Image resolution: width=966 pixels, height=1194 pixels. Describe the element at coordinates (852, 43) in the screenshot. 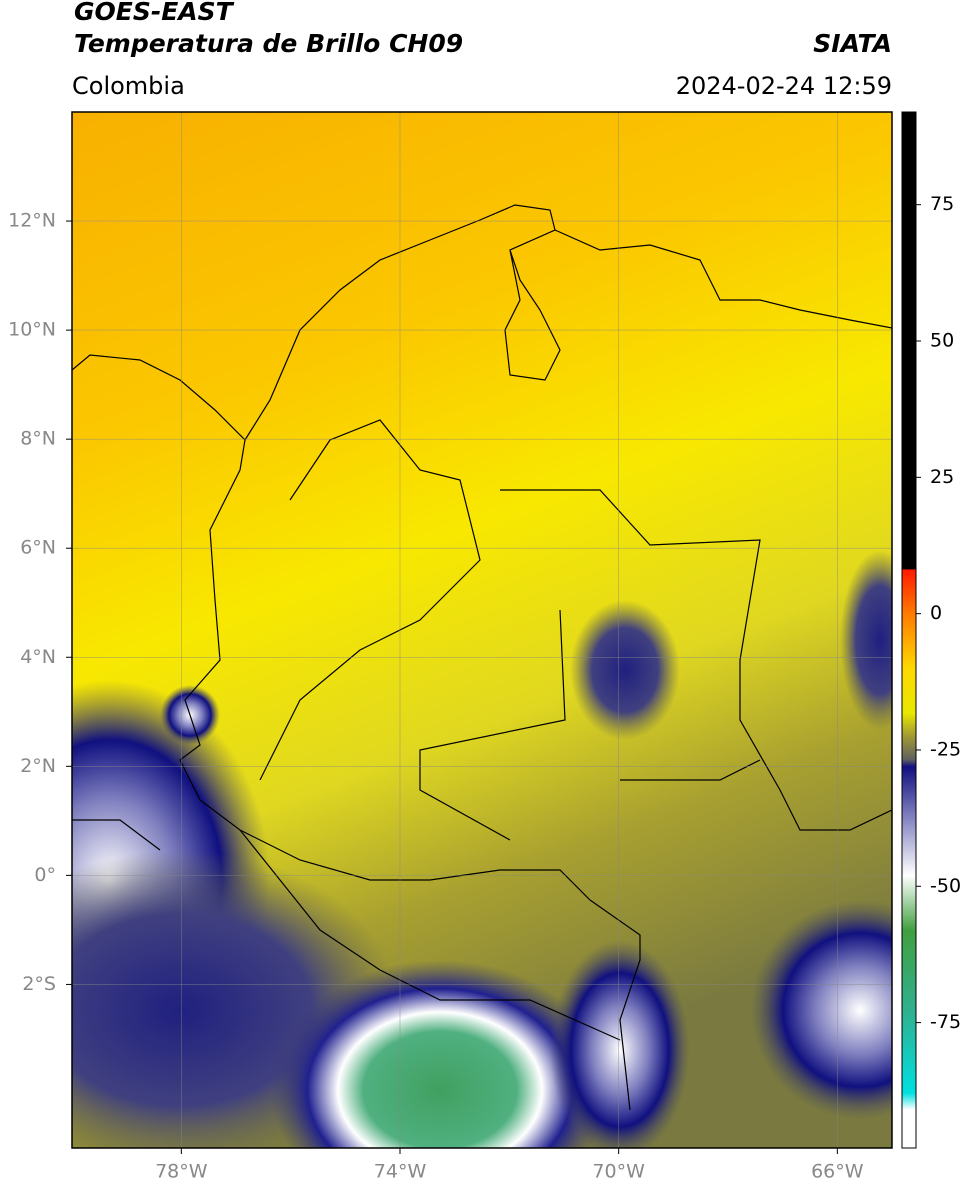

I see `source: SIATA` at that location.